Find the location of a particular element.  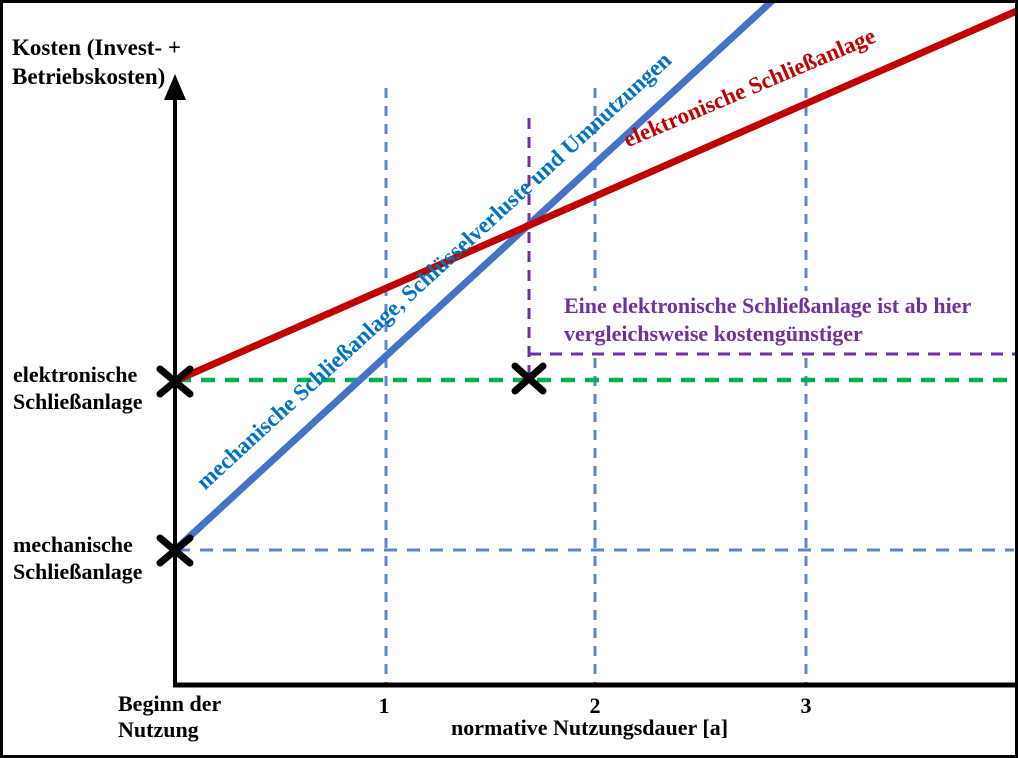

marker-mechanical-start is located at coordinates (175, 550).